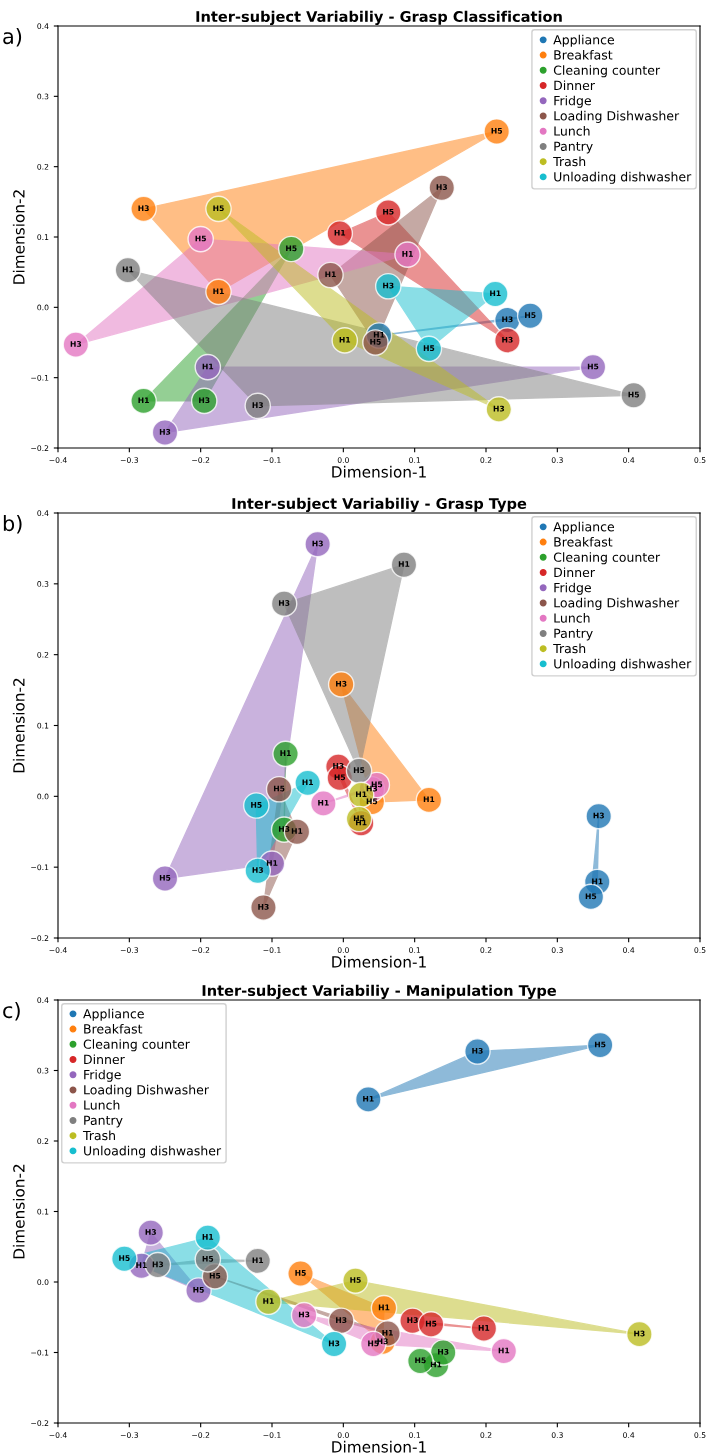  I want to click on text: a), so click(12, 37).